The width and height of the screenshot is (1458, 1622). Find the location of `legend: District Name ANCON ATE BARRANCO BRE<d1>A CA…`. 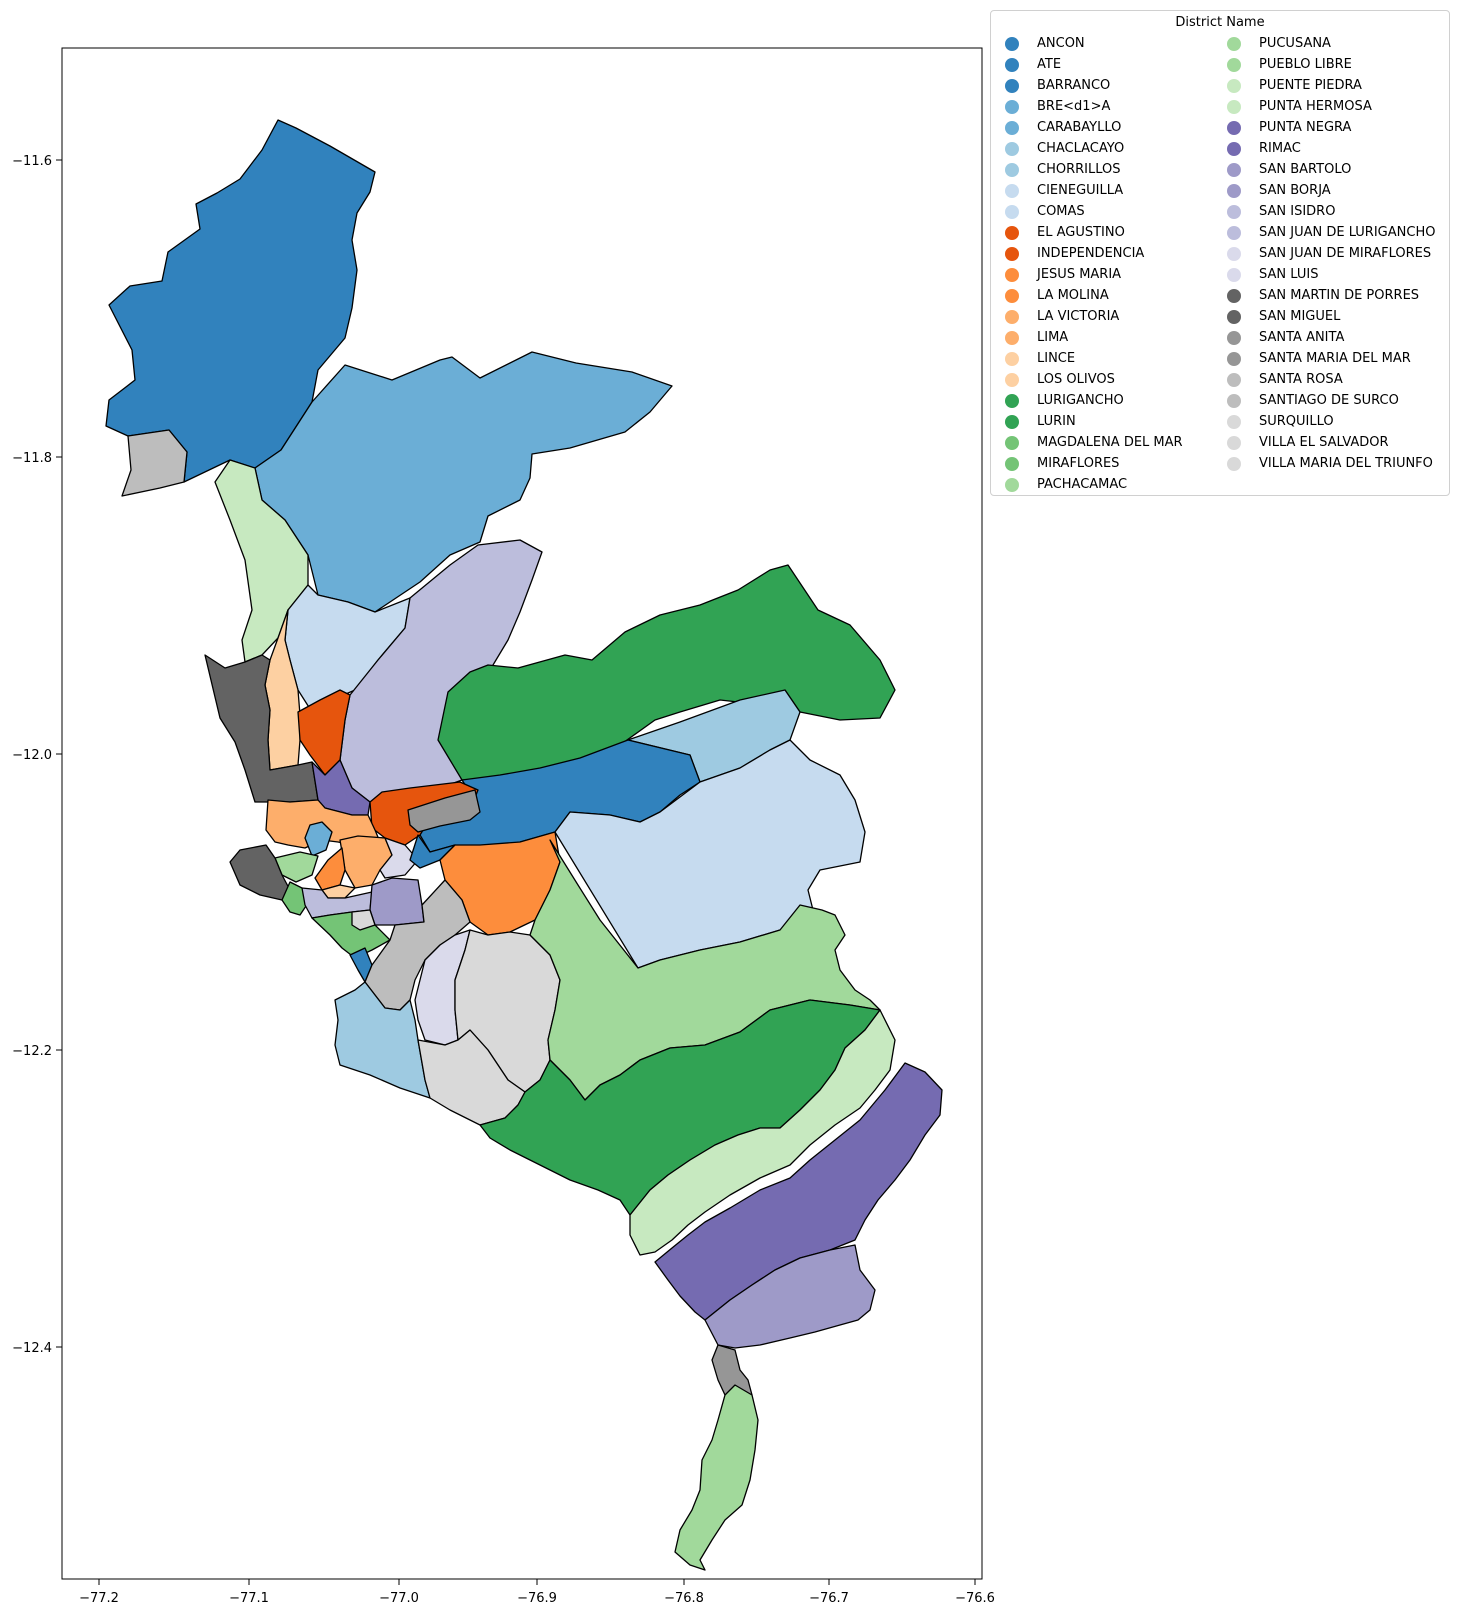

legend: District Name ANCON ATE BARRANCO BRE<d1>A CA… is located at coordinates (1220, 253).